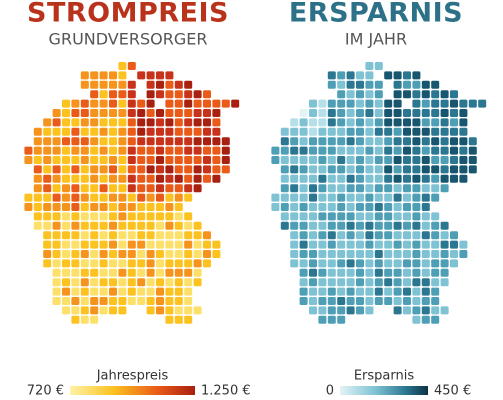  Describe the element at coordinates (132, 390) in the screenshot. I see `legend-bar` at that location.